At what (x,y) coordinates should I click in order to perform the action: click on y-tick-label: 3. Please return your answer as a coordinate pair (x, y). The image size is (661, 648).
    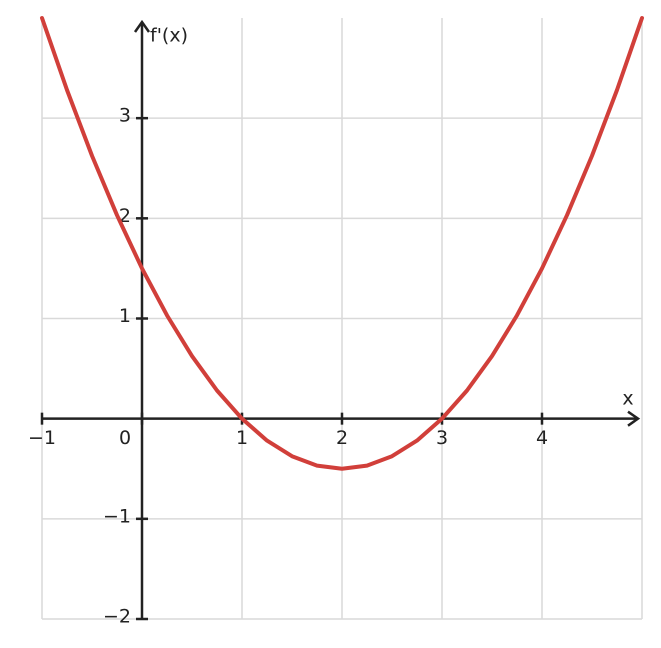
    Looking at the image, I should click on (125, 116).